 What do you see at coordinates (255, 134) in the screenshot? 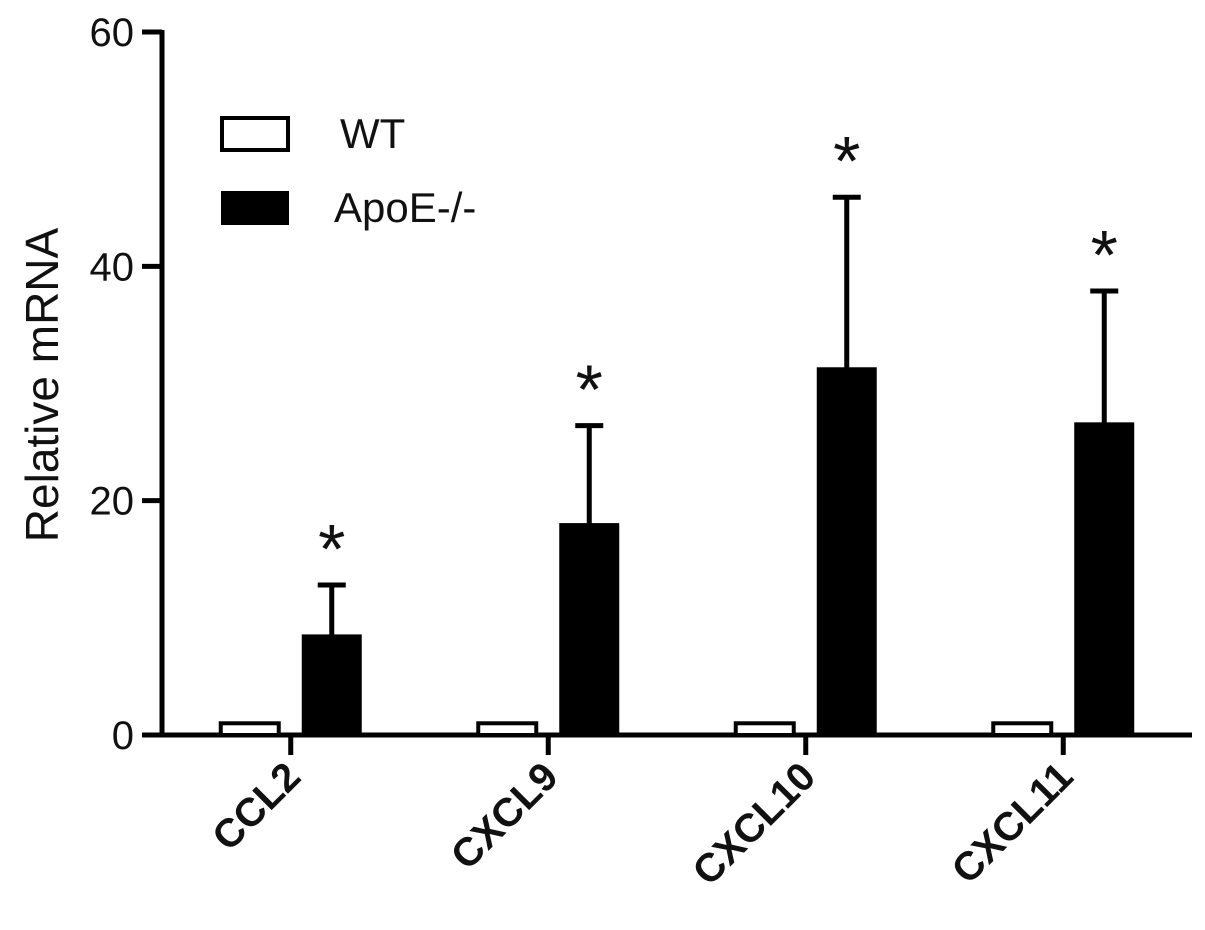
I see `legend-swatch-wt` at bounding box center [255, 134].